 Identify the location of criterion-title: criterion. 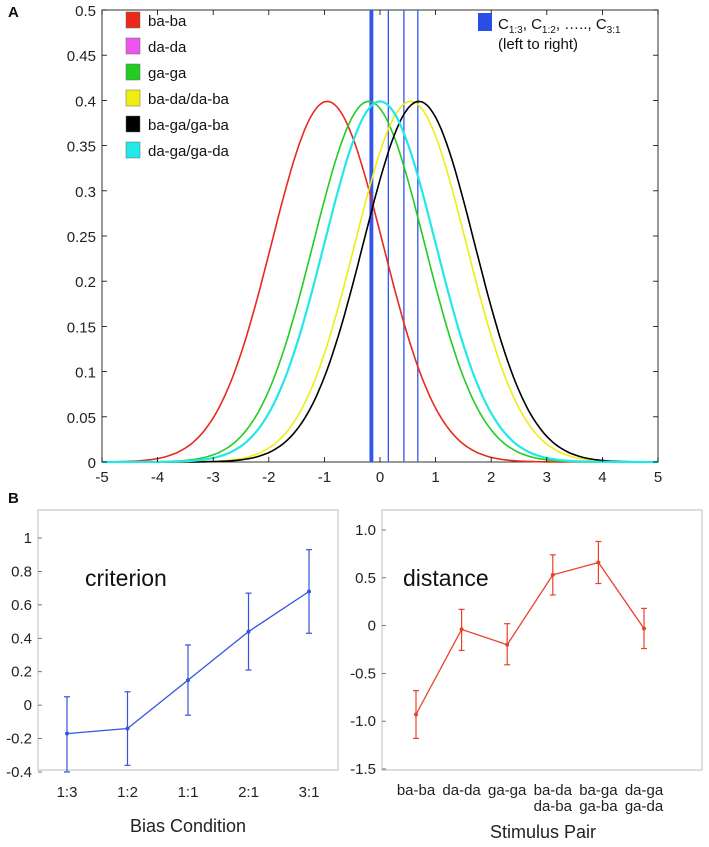
(126, 578).